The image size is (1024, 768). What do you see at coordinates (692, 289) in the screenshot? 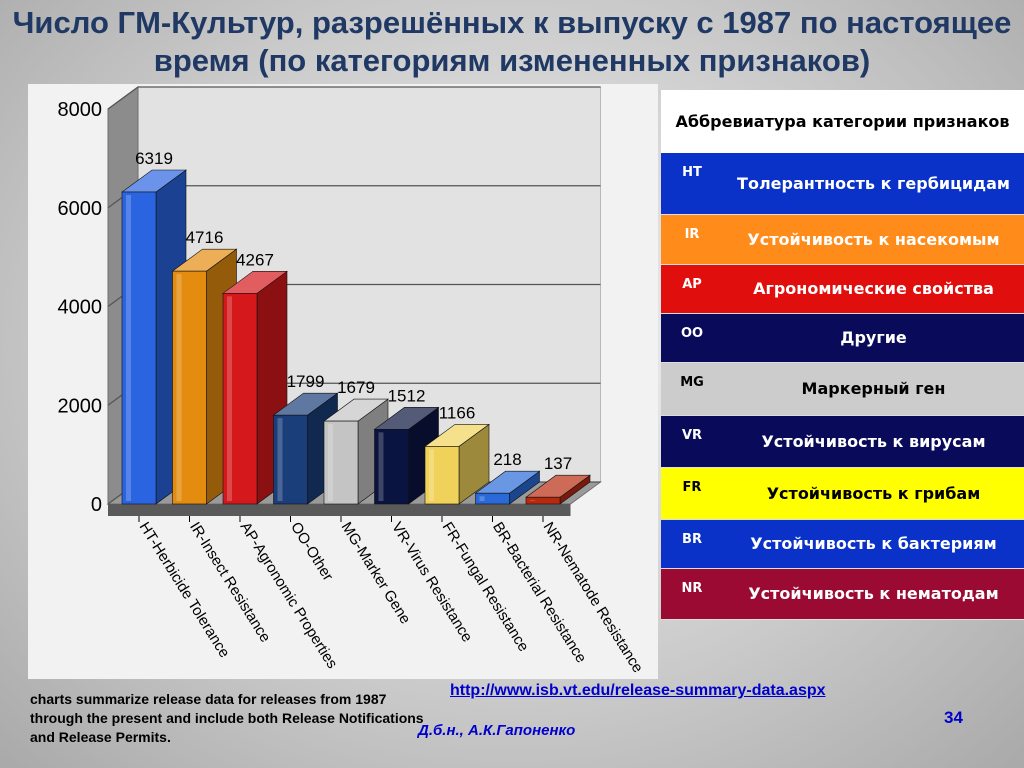
I see `legend-abbr: AP` at bounding box center [692, 289].